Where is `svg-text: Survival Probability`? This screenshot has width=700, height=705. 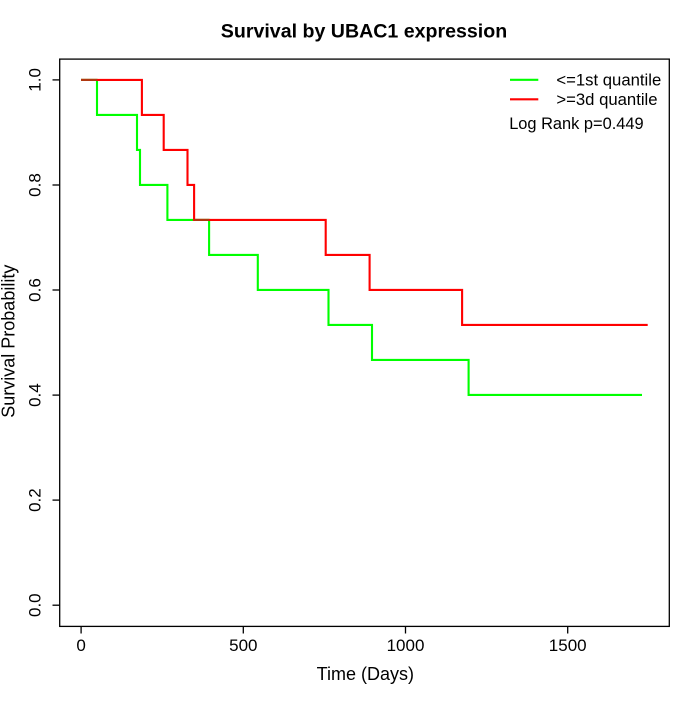 svg-text: Survival Probability is located at coordinates (9, 341).